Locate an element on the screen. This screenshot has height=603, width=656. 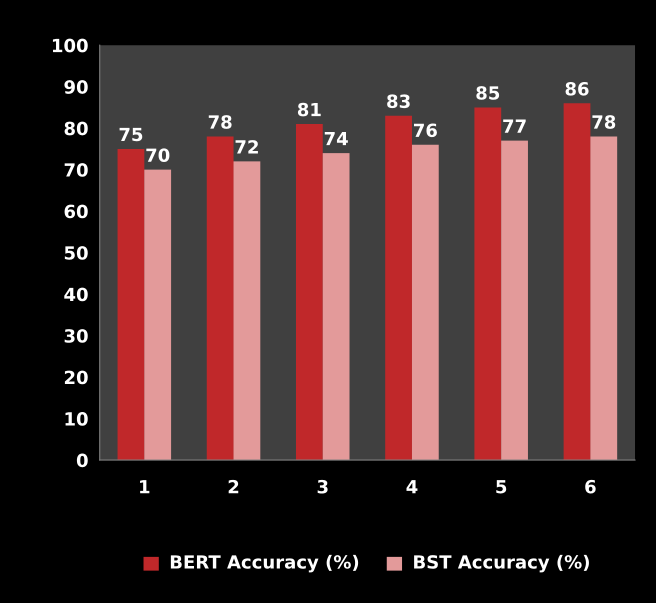
y-tick-label: 70 is located at coordinates (76, 170).